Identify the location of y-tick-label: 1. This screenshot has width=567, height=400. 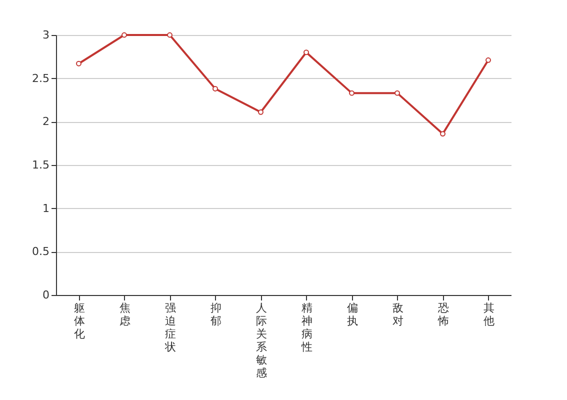
(46, 208).